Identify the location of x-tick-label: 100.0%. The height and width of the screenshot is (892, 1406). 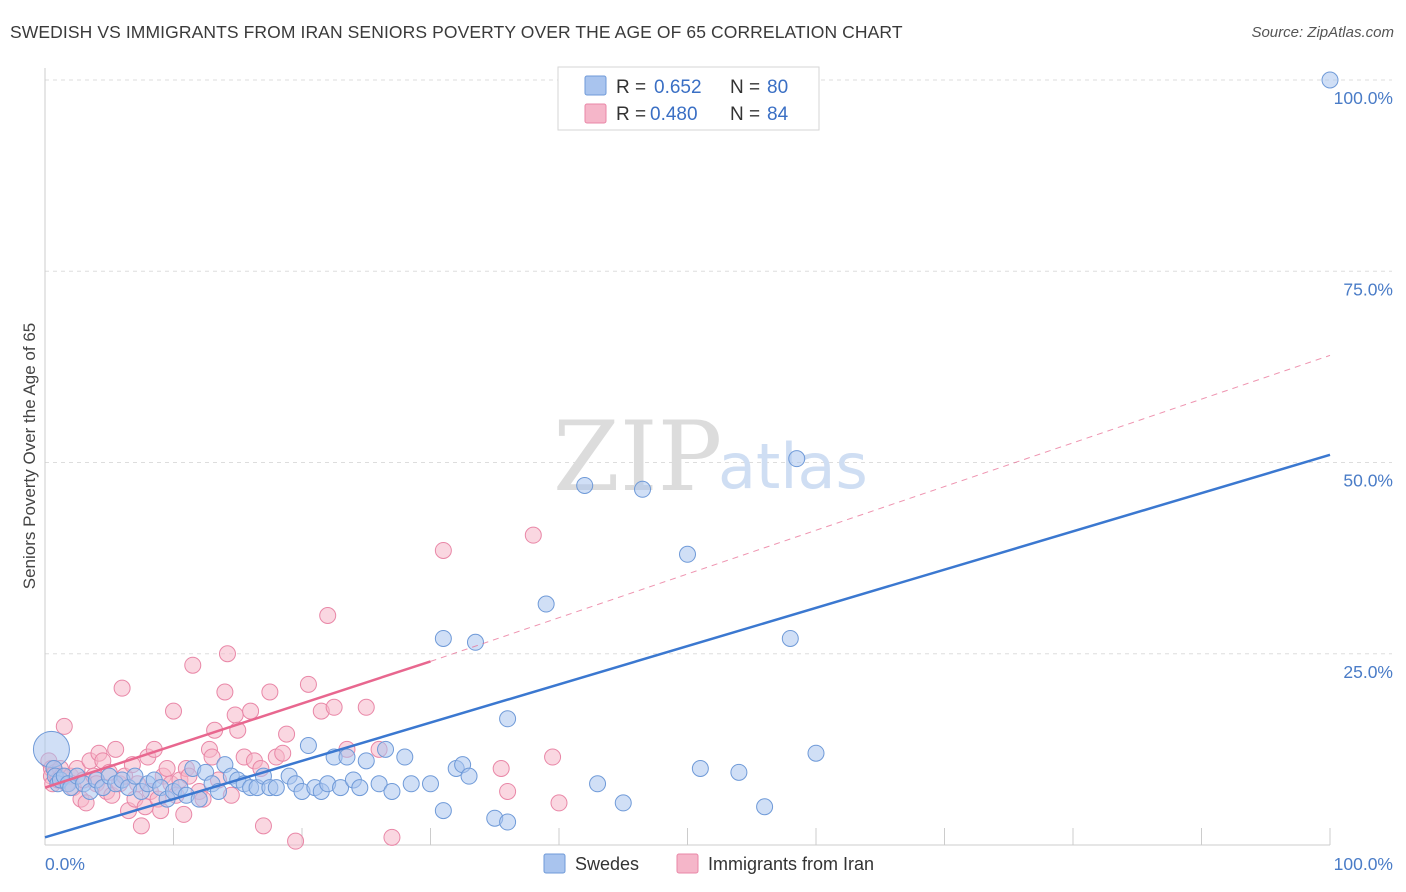
(1363, 864).